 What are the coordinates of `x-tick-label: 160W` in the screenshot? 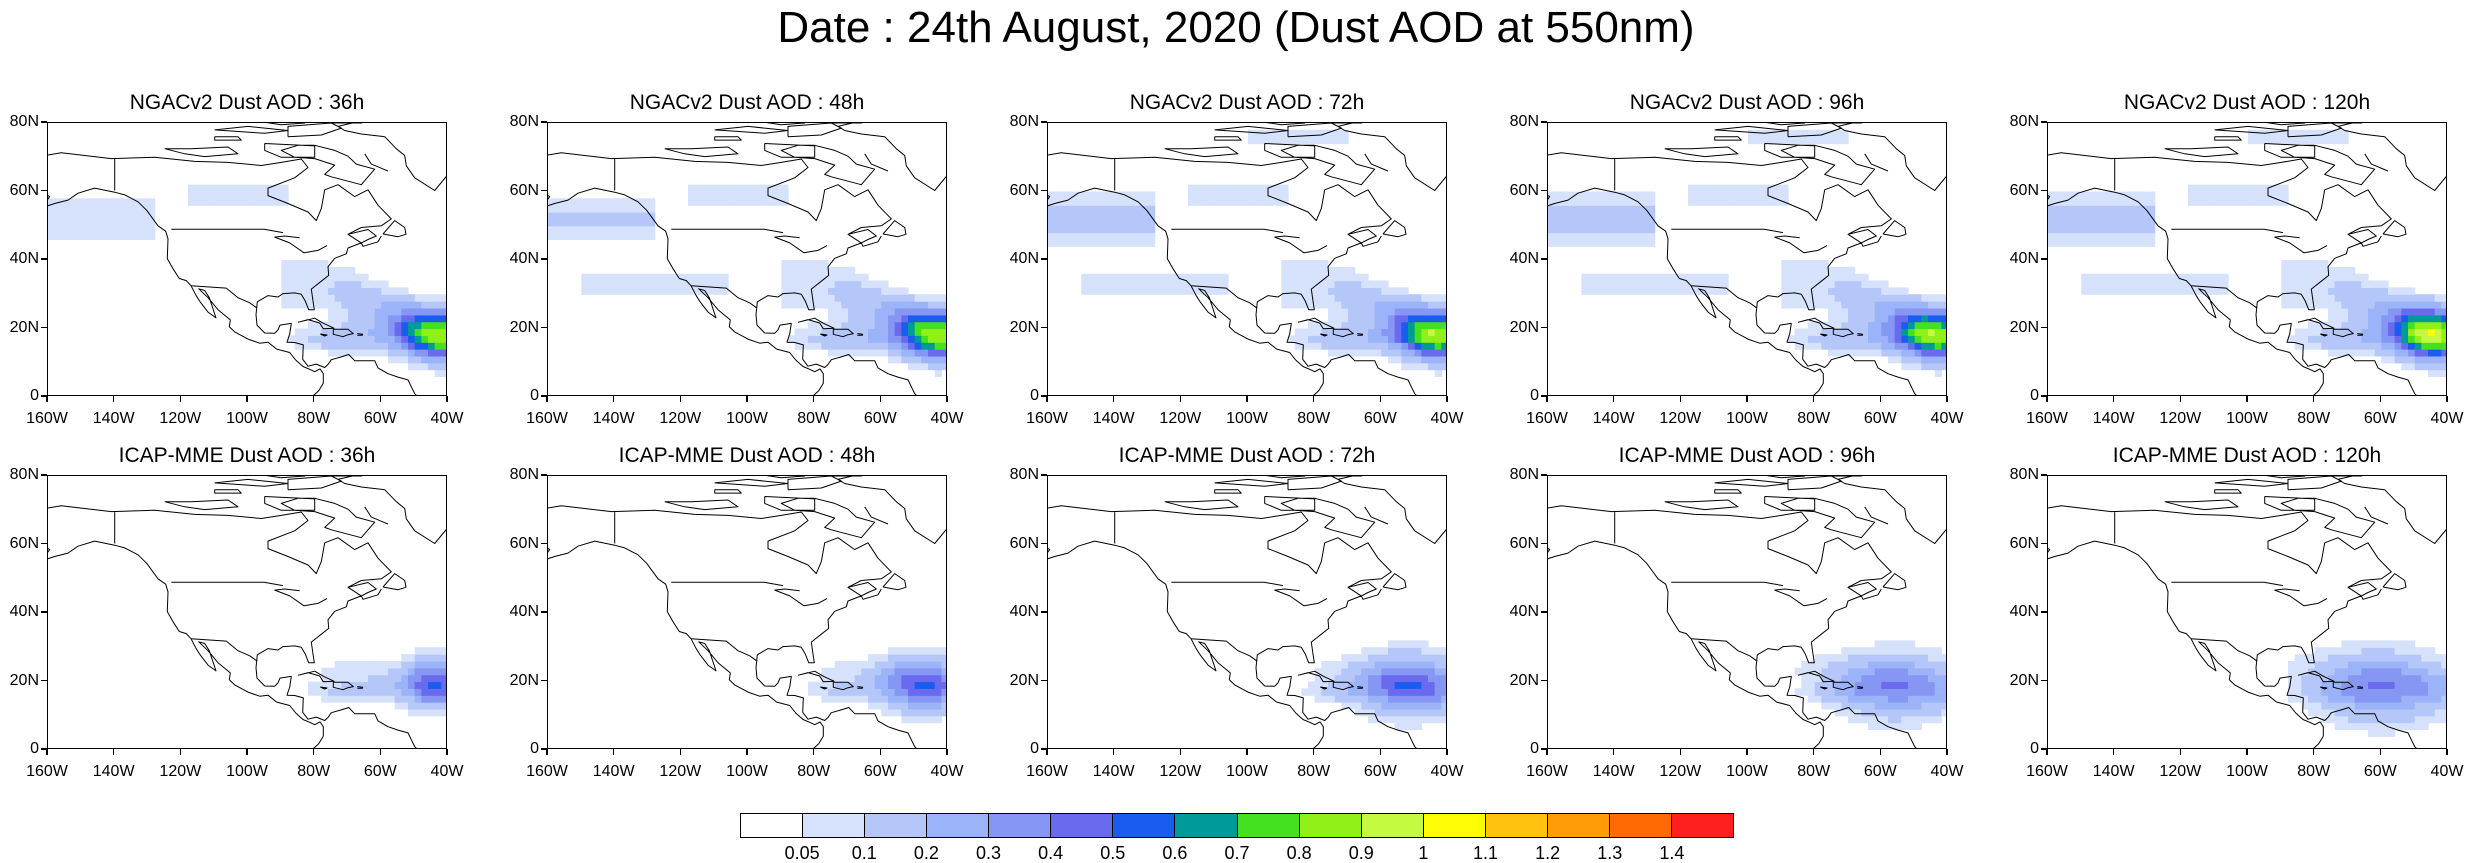 It's located at (2047, 418).